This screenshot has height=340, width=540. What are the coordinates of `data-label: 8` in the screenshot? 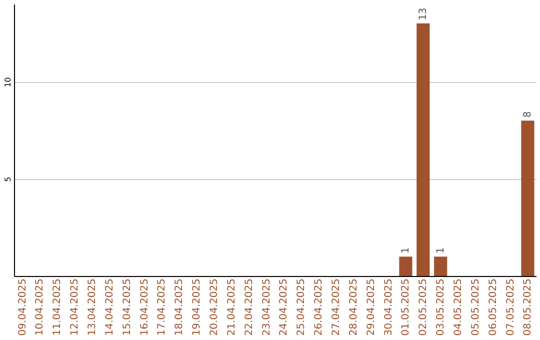 It's located at (528, 114).